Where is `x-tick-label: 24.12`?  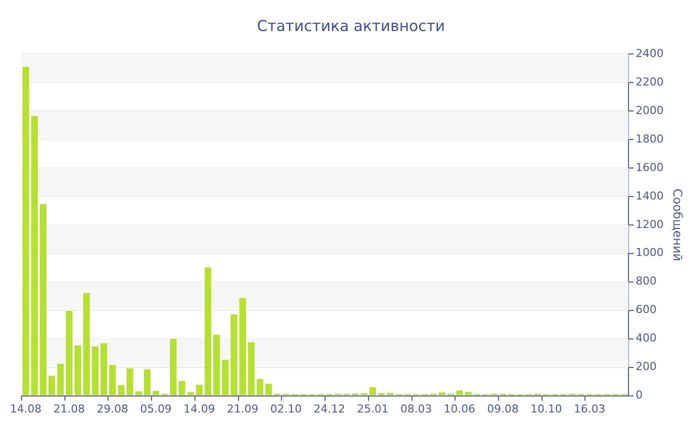 x-tick-label: 24.12 is located at coordinates (330, 409).